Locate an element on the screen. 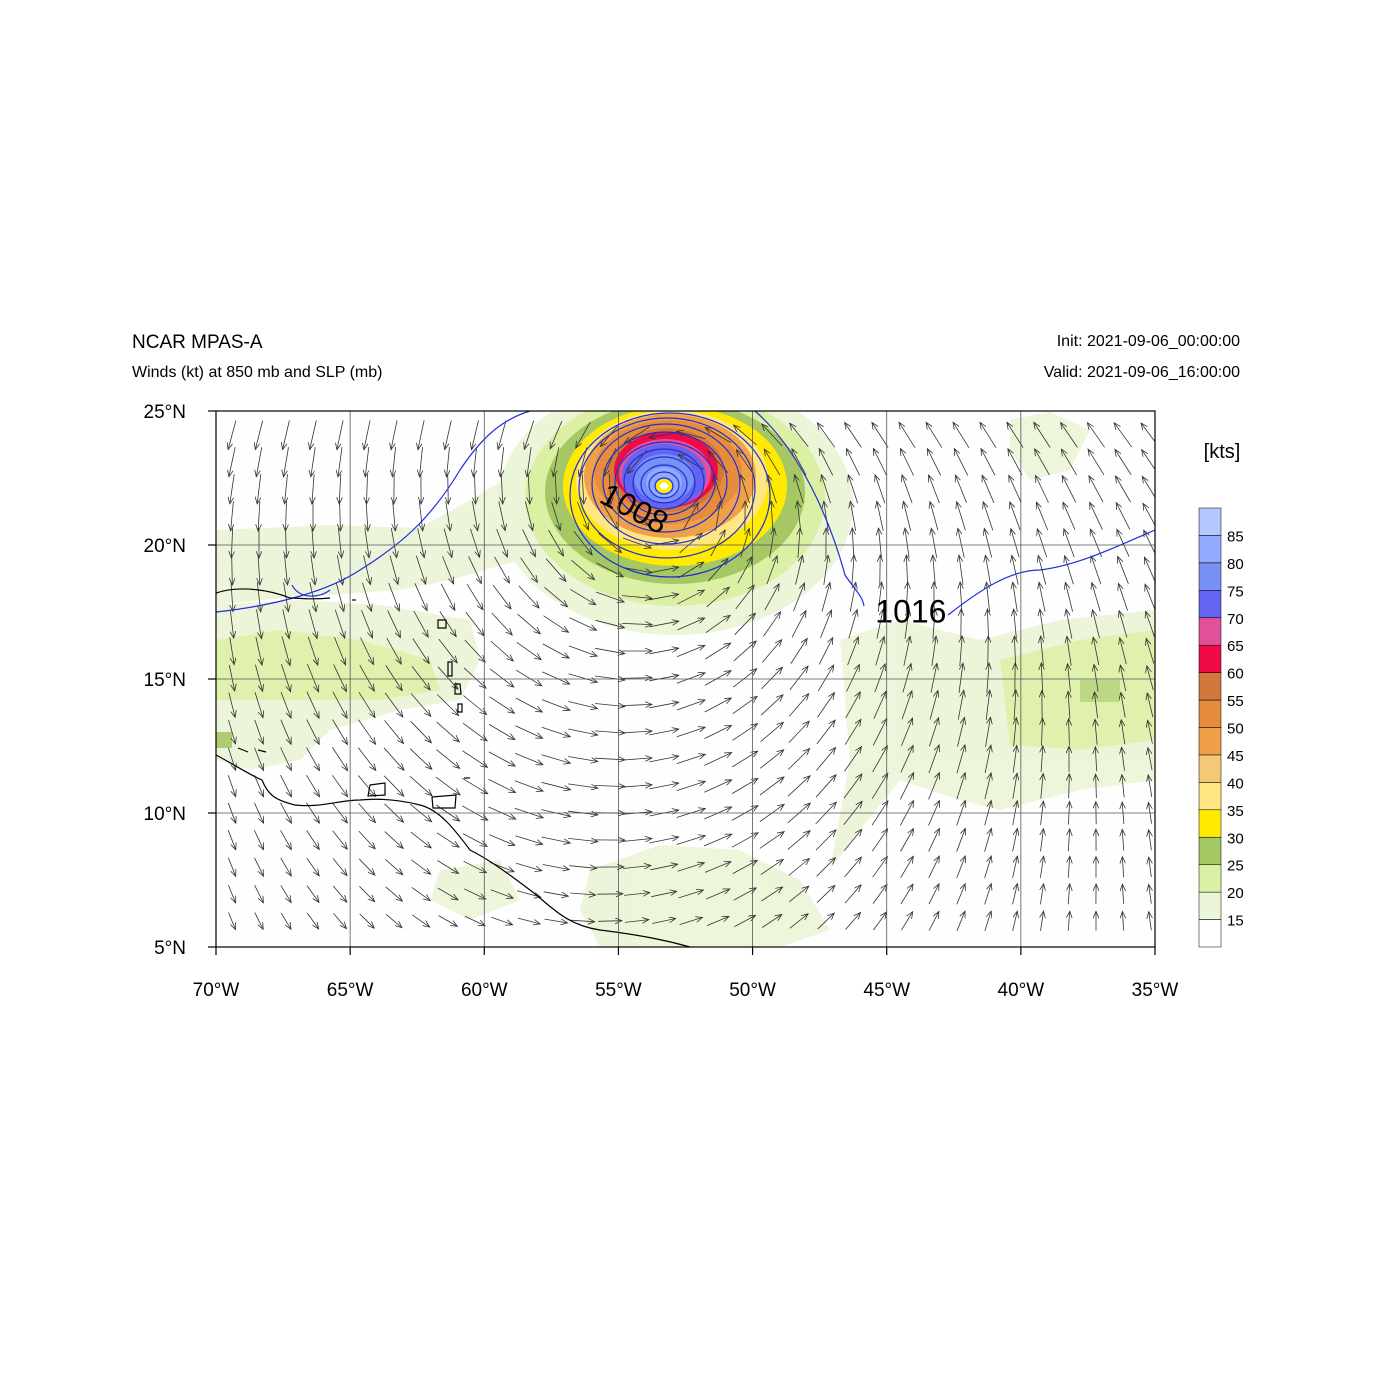 The width and height of the screenshot is (1400, 1400). slp-label-1016: 1016 is located at coordinates (910, 612).